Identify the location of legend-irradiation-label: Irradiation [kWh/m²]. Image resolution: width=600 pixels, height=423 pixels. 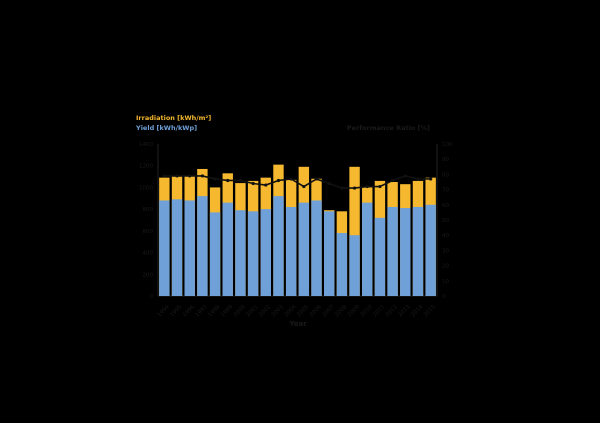
(173, 118).